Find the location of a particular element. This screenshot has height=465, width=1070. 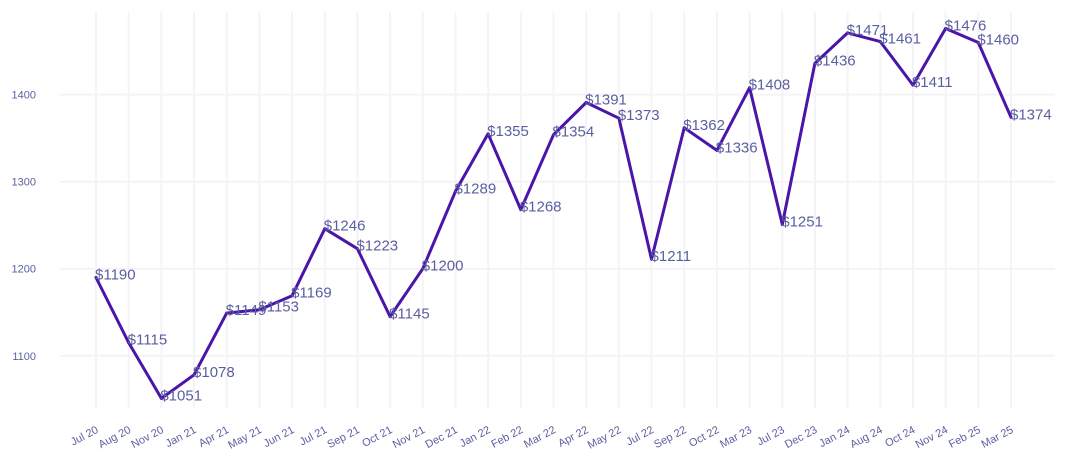

x-tick-label: Mar 25 is located at coordinates (998, 437).